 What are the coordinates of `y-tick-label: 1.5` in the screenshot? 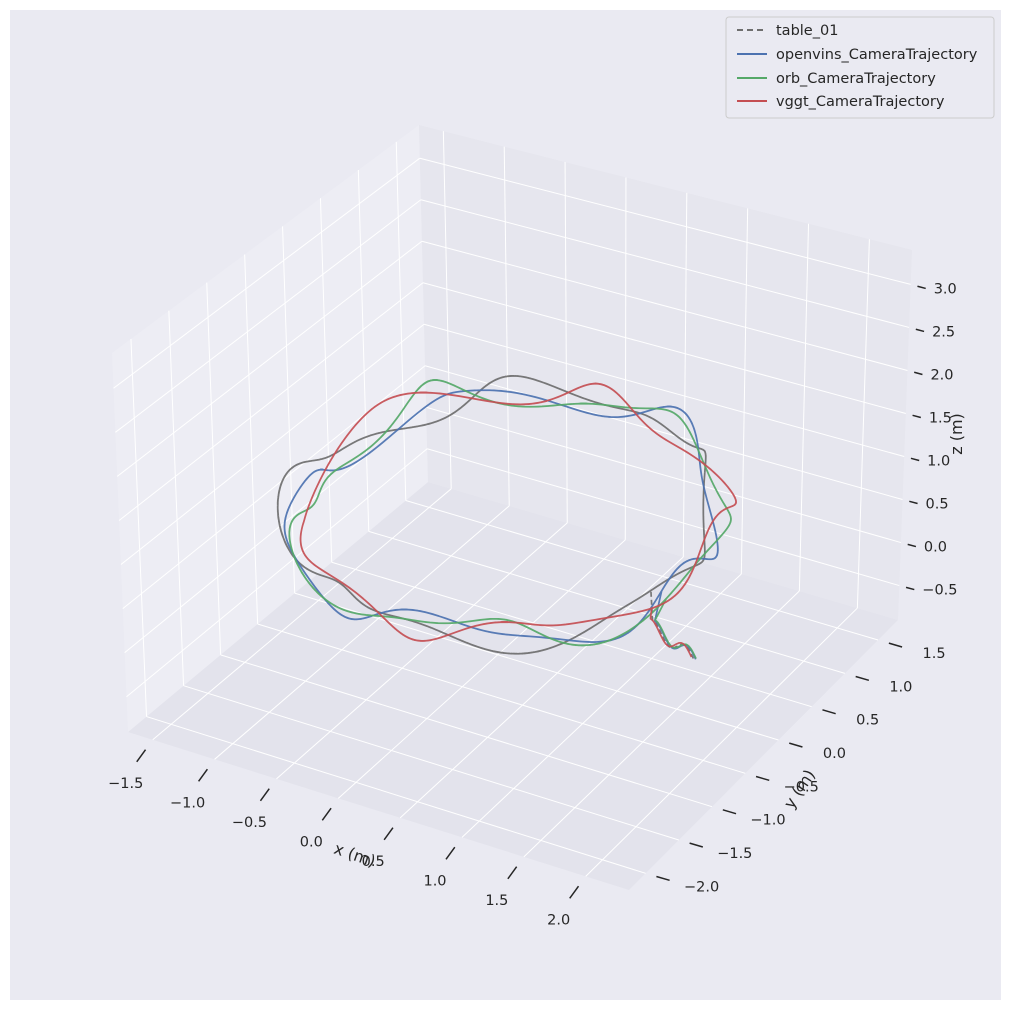 It's located at (934, 654).